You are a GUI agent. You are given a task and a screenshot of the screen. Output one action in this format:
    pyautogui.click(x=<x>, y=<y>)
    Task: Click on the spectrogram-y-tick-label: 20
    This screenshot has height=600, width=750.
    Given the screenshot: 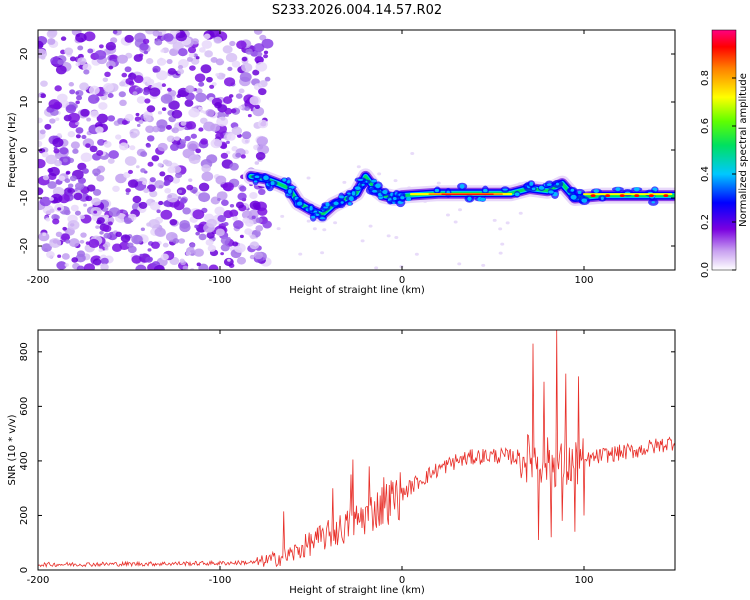 What is the action you would take?
    pyautogui.click(x=24, y=54)
    